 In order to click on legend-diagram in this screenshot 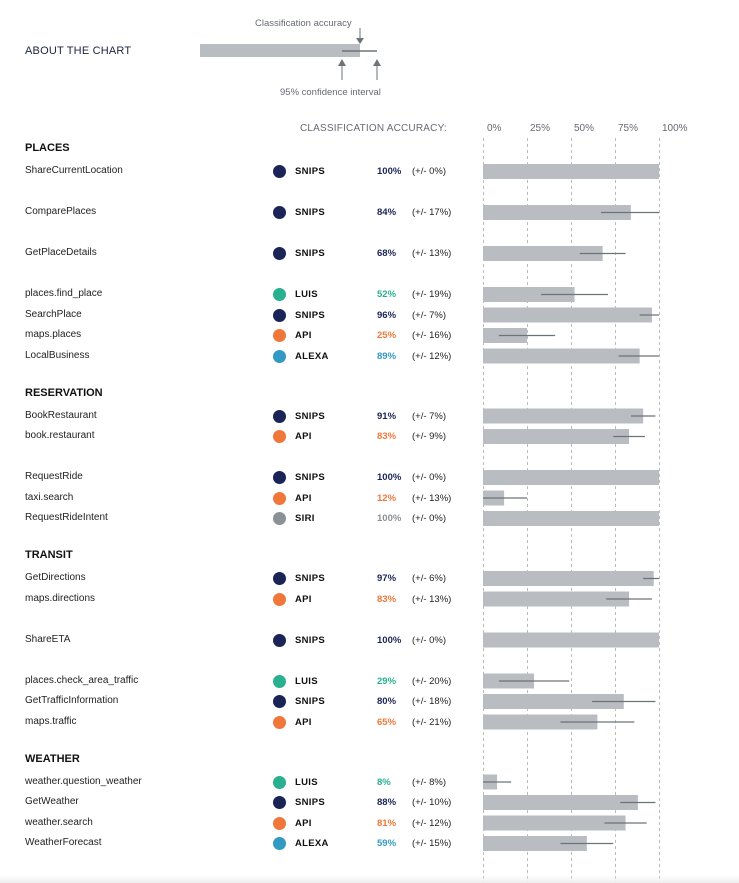, I will do `click(290, 54)`.